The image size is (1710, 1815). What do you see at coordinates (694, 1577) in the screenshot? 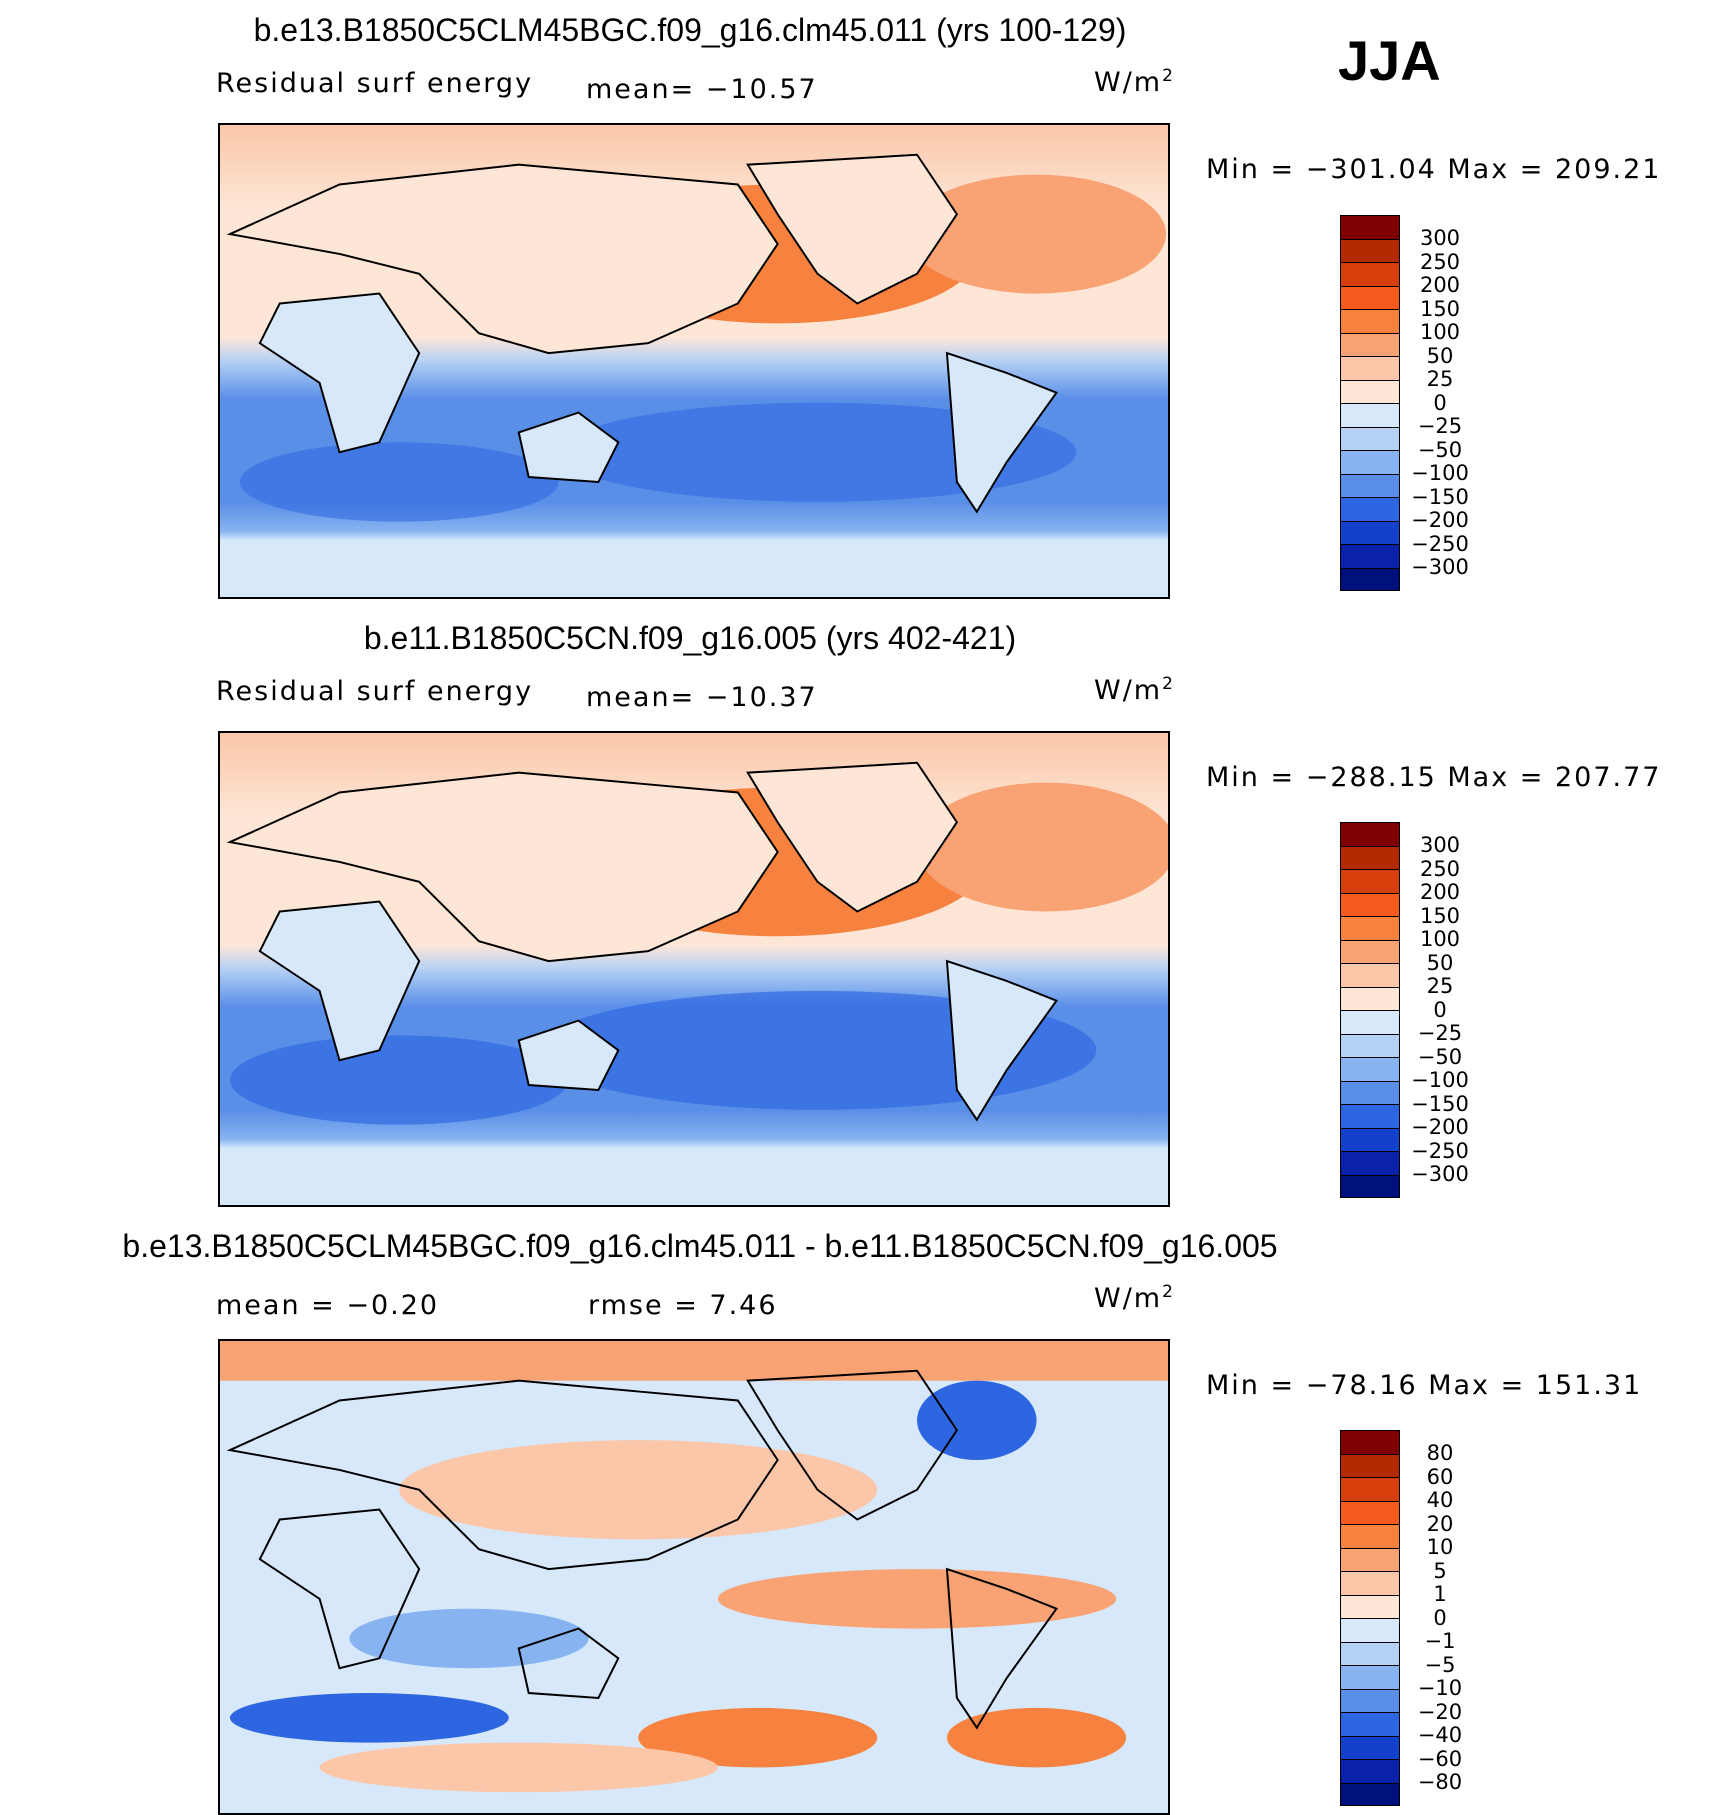
I see `panel3-map` at bounding box center [694, 1577].